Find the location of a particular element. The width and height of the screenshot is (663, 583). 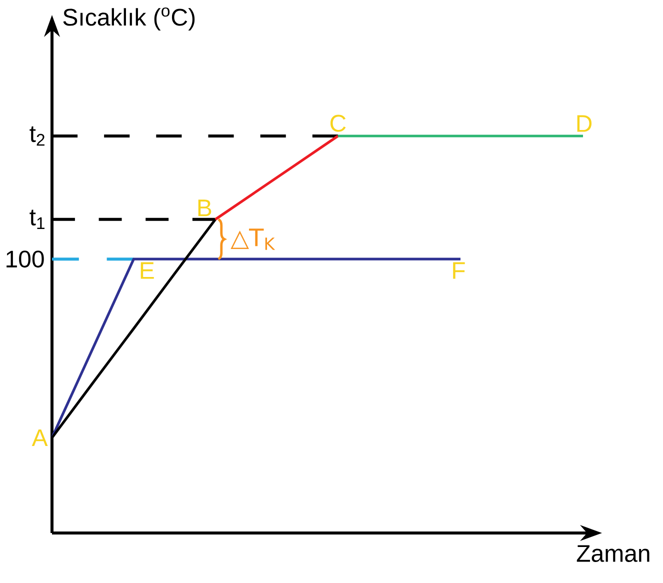

annotation: △T$_{K}$ is located at coordinates (253, 239).